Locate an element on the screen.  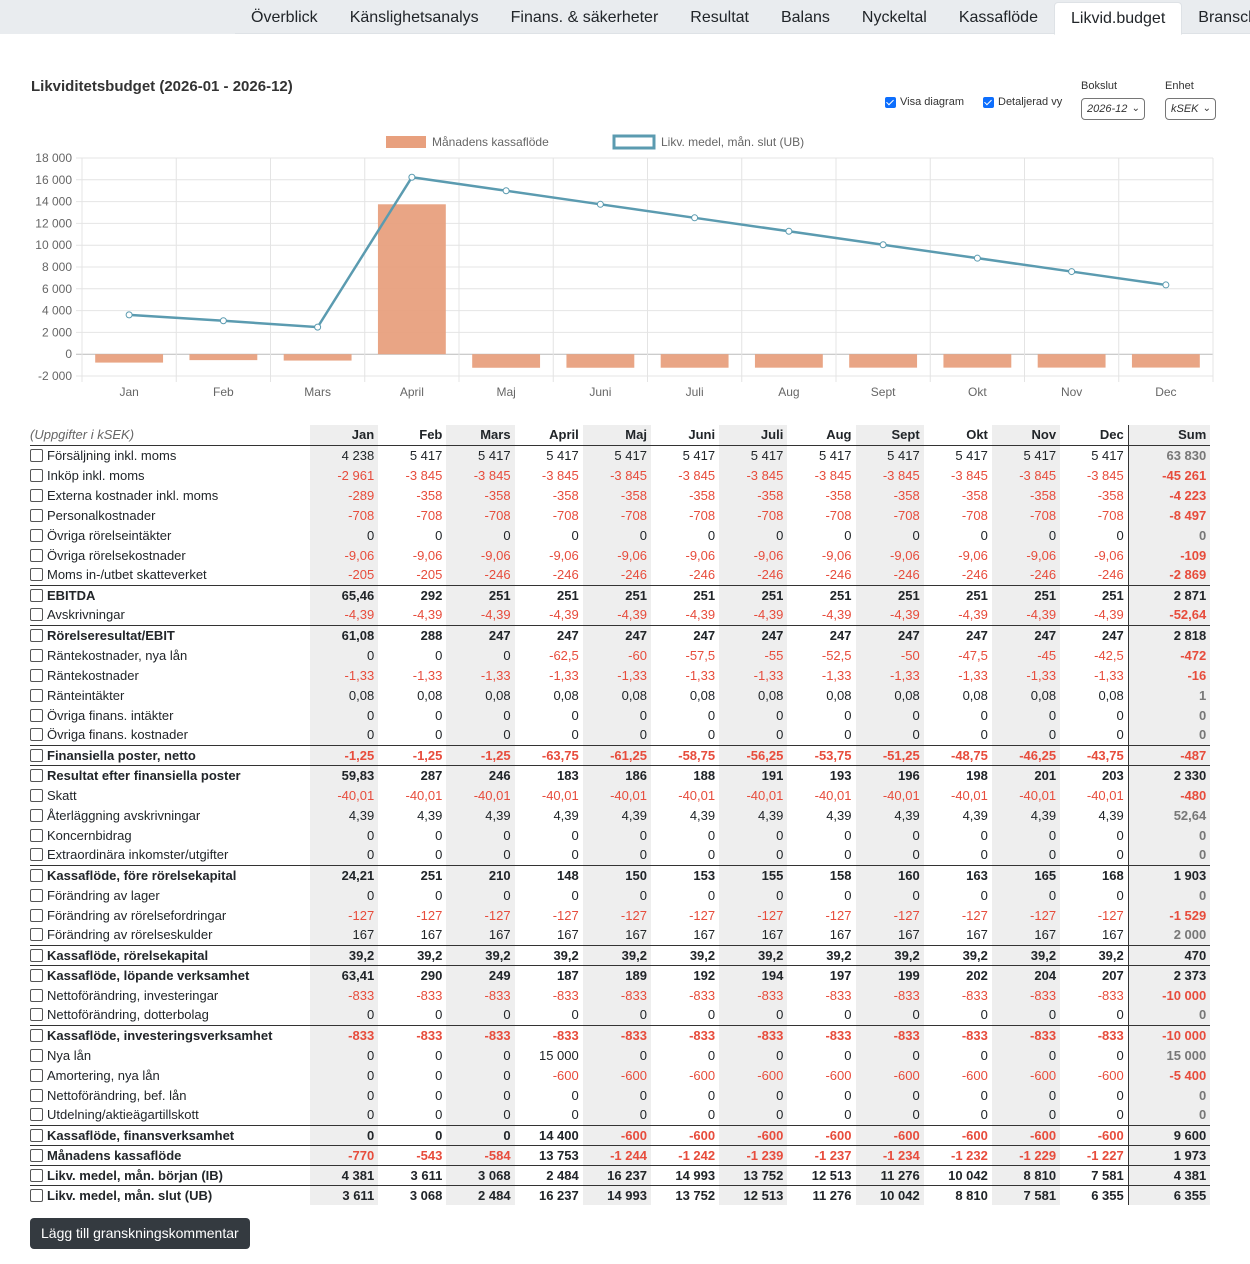
value-cell: -57,5 is located at coordinates (700, 655).